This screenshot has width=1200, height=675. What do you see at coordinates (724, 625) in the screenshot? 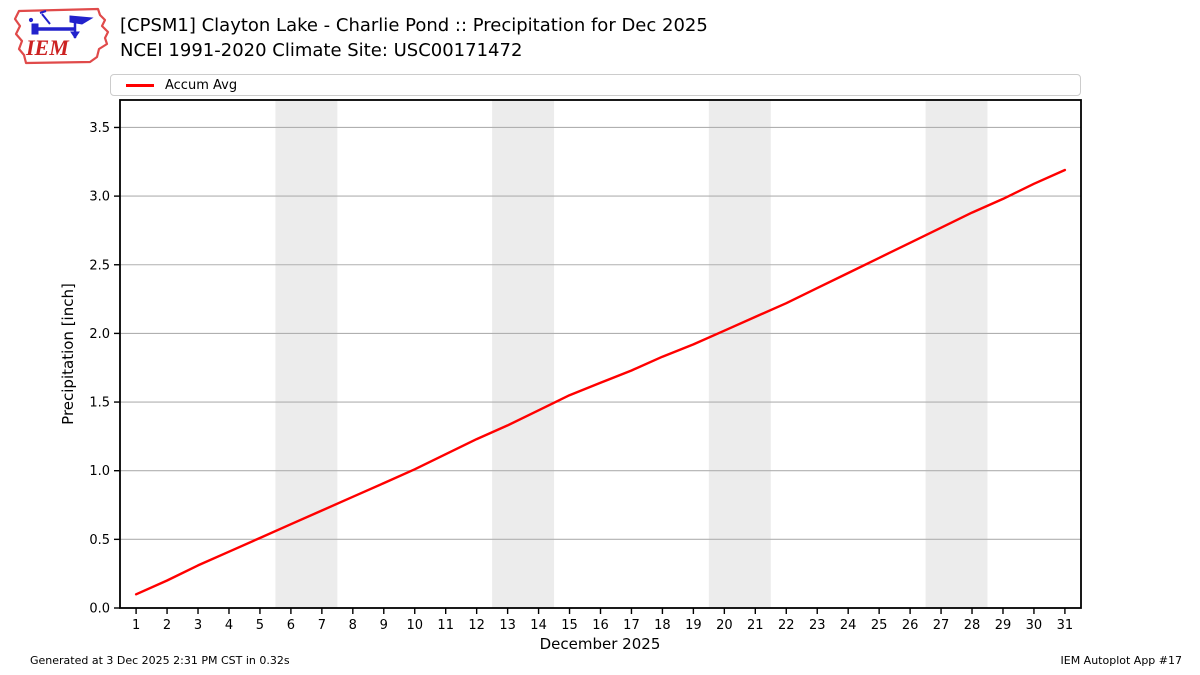
I see `svg-text: 20` at bounding box center [724, 625].